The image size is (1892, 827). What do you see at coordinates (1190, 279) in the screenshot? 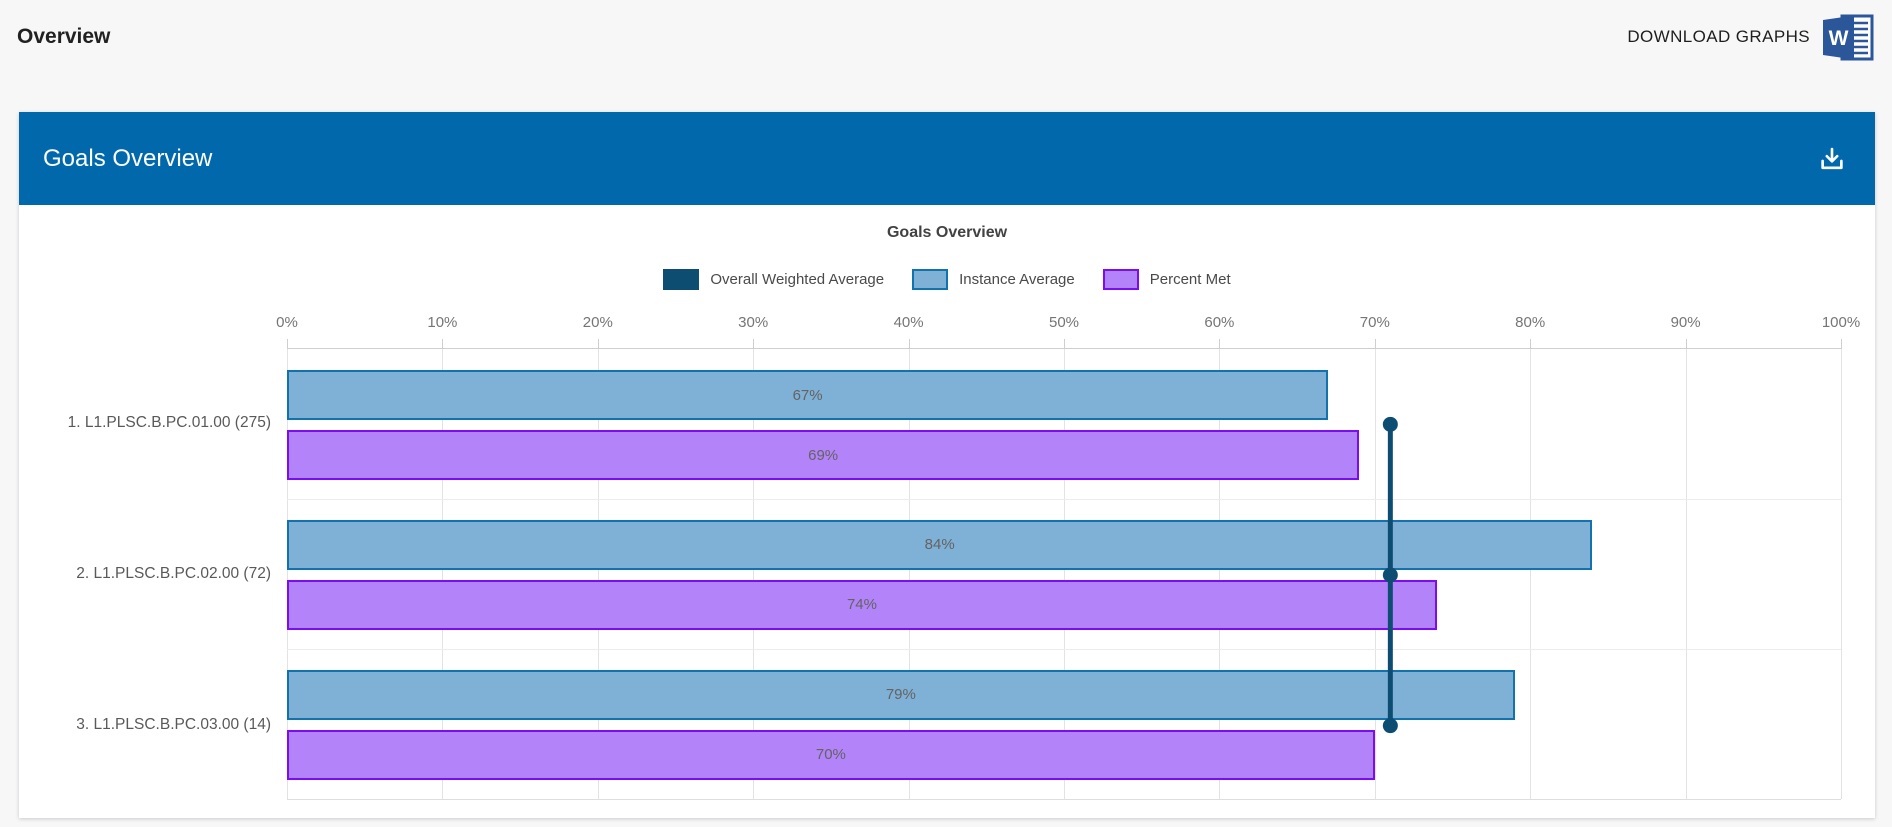
I see `legend-label: Percent Met` at bounding box center [1190, 279].